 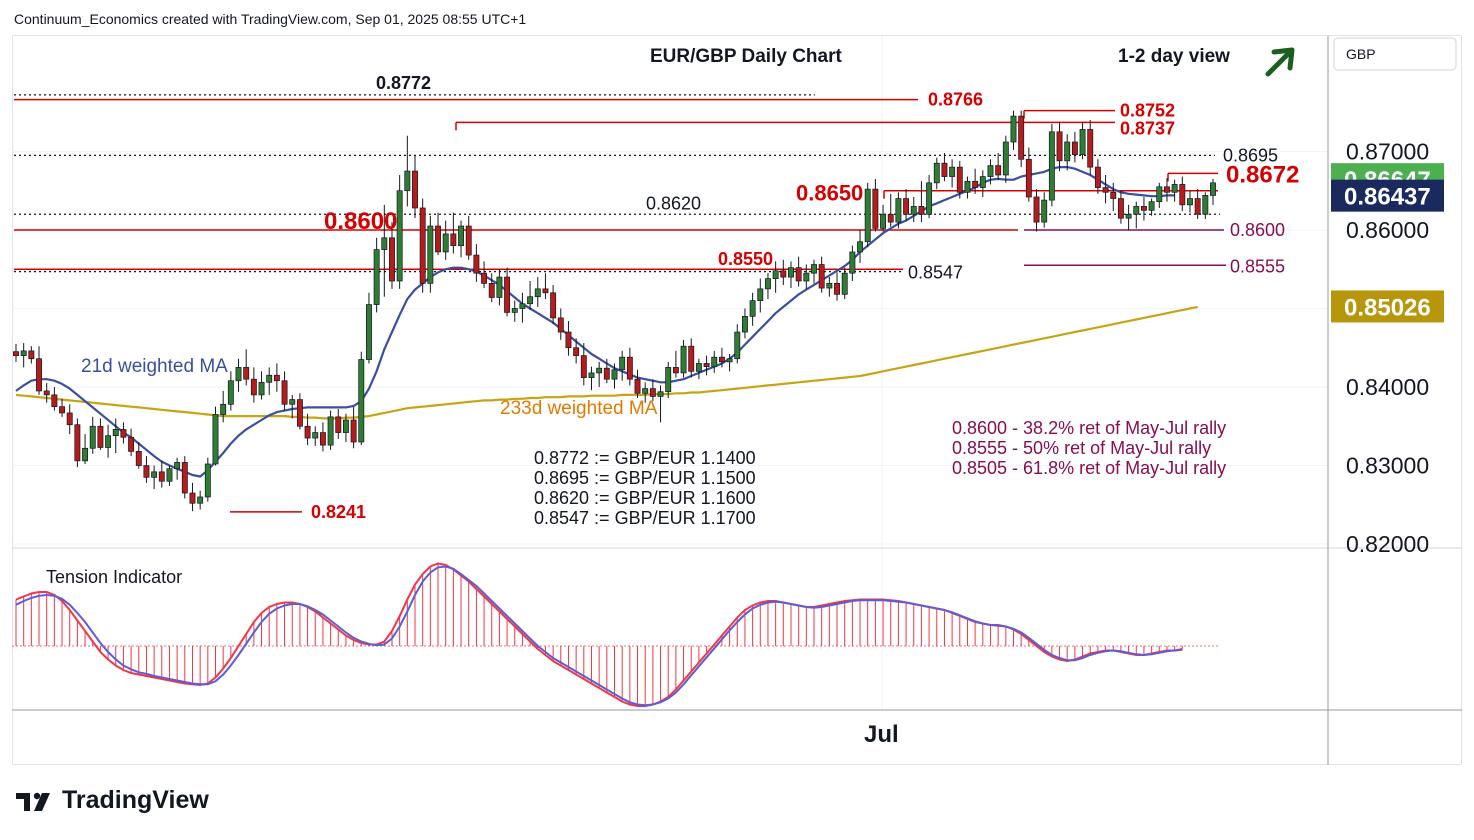 I want to click on tradingview-logo: TradingView, so click(x=112, y=800).